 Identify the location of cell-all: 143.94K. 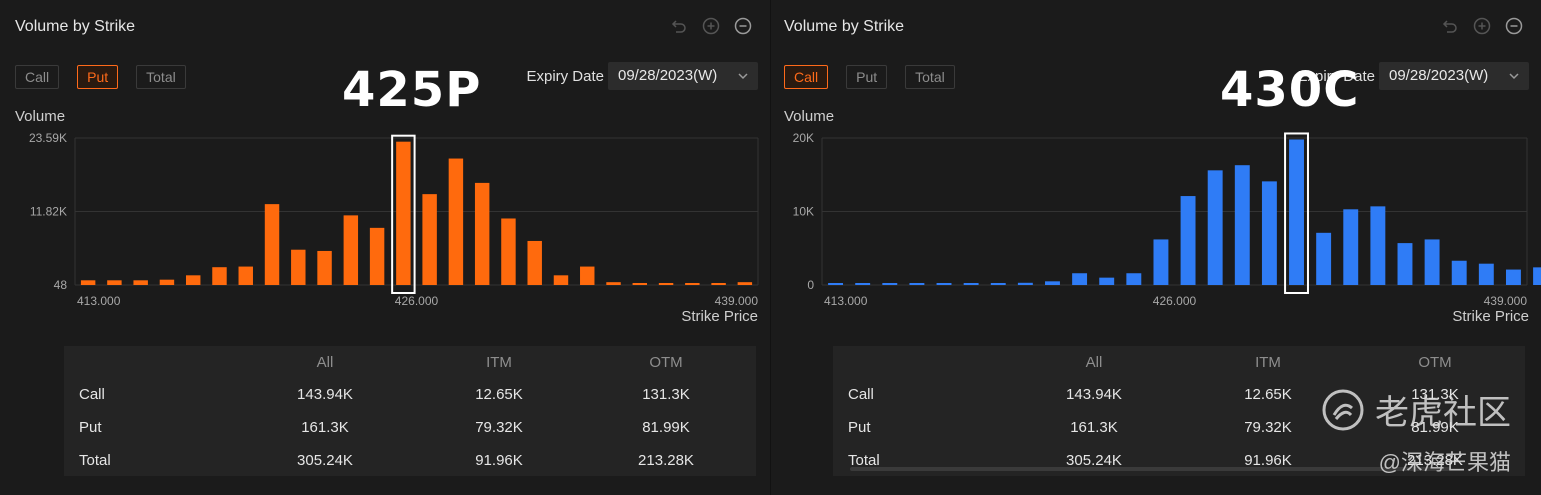
(325, 394).